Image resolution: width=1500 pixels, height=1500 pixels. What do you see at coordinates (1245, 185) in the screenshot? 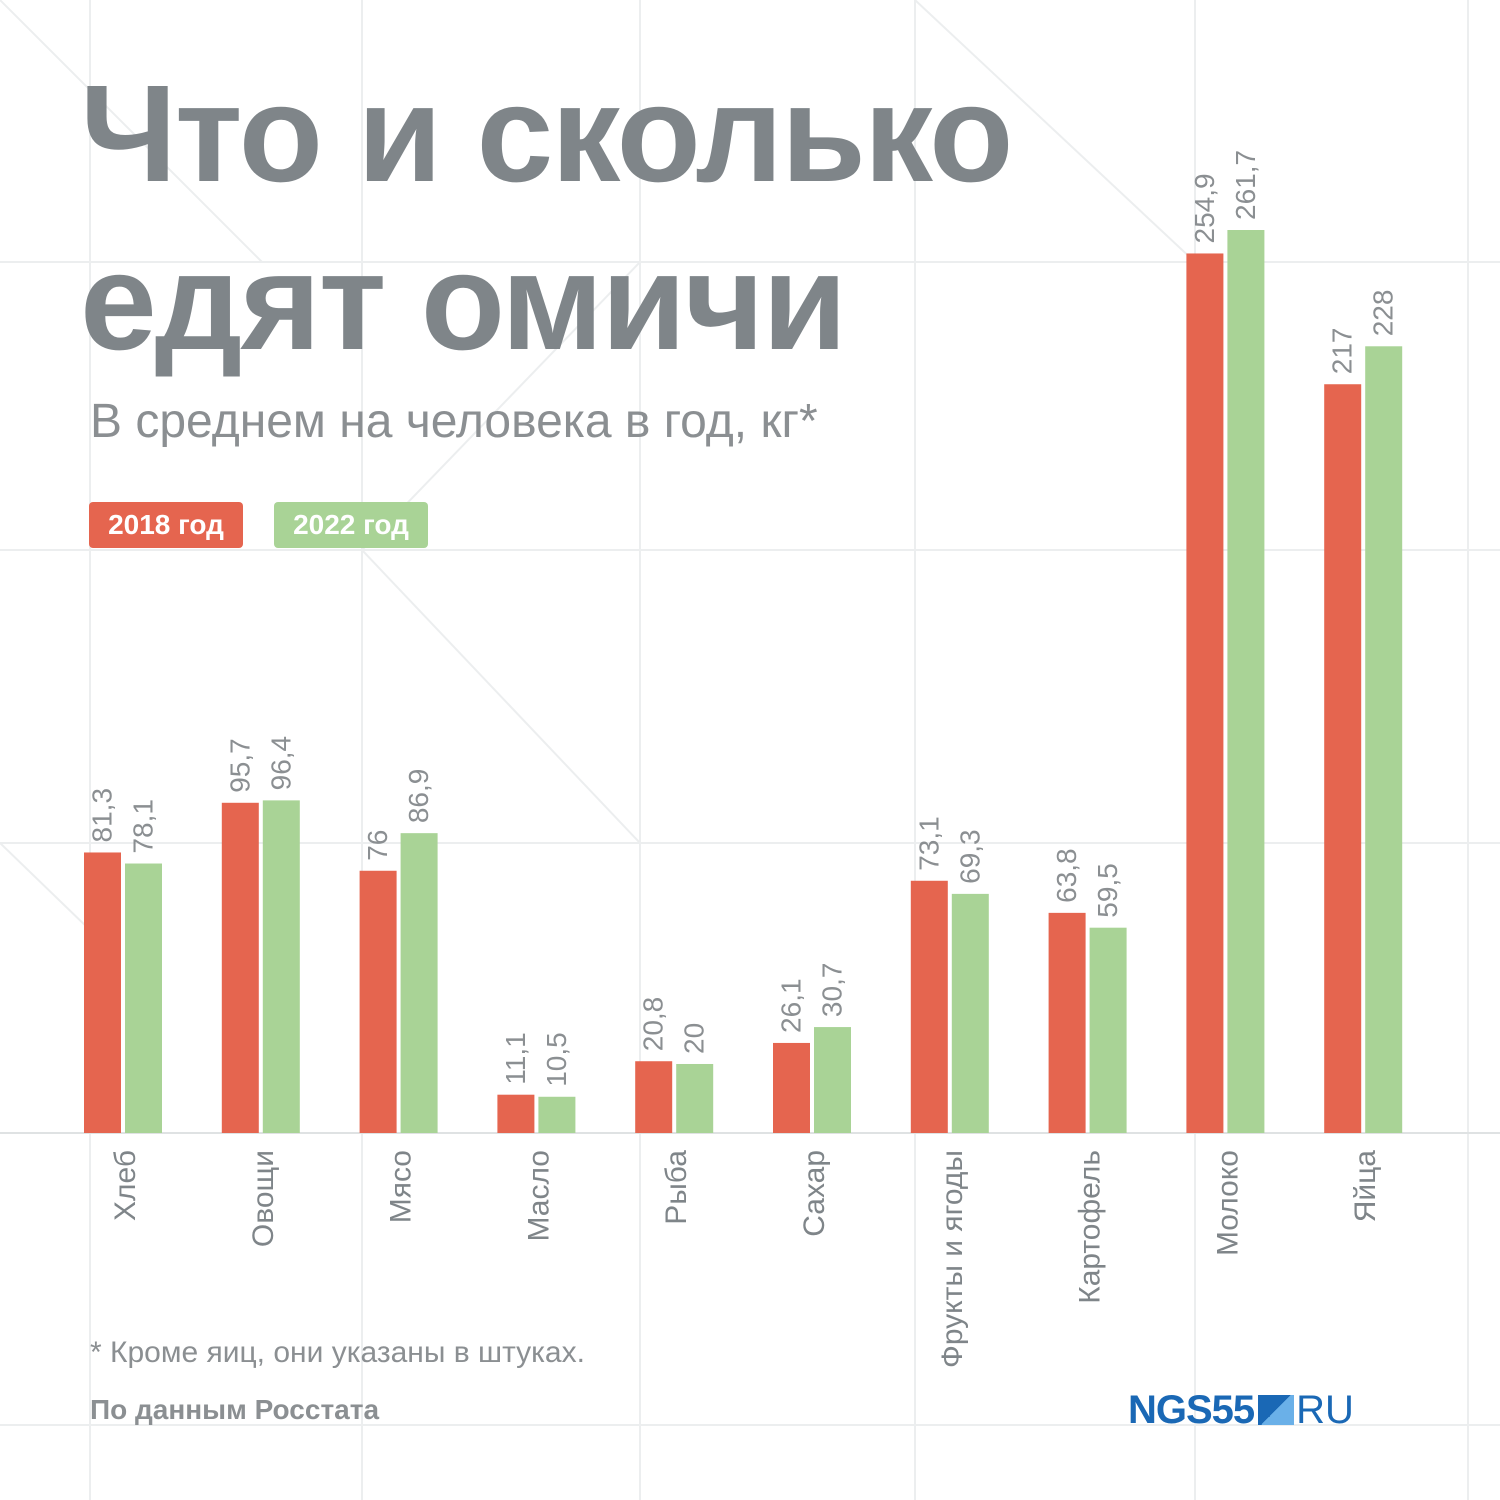
I see `value-label-2022-8: 261,7` at bounding box center [1245, 185].